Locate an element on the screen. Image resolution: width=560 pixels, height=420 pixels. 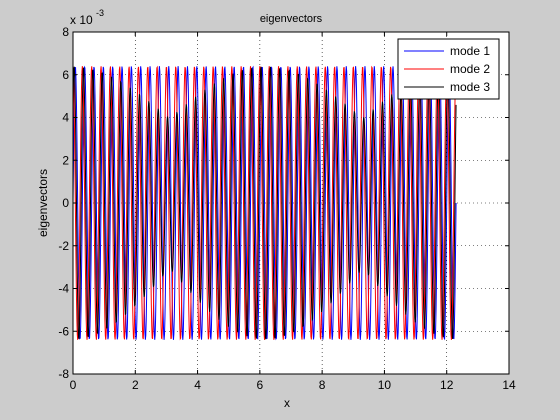
x-tick-label: 6 is located at coordinates (260, 385).